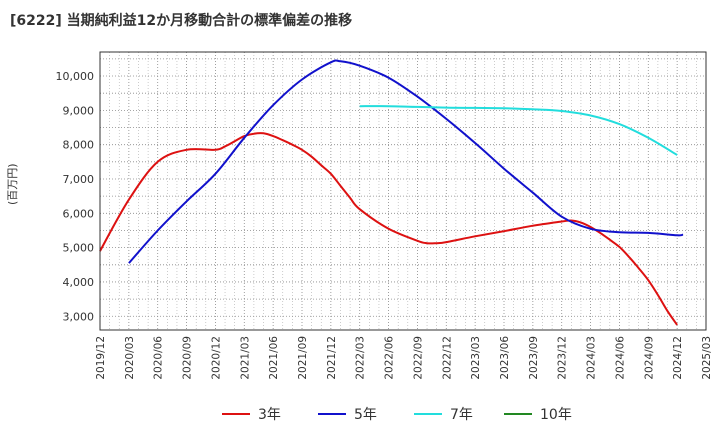 The width and height of the screenshot is (720, 440). Describe the element at coordinates (79, 316) in the screenshot. I see `y-tick-label: 3,000` at that location.